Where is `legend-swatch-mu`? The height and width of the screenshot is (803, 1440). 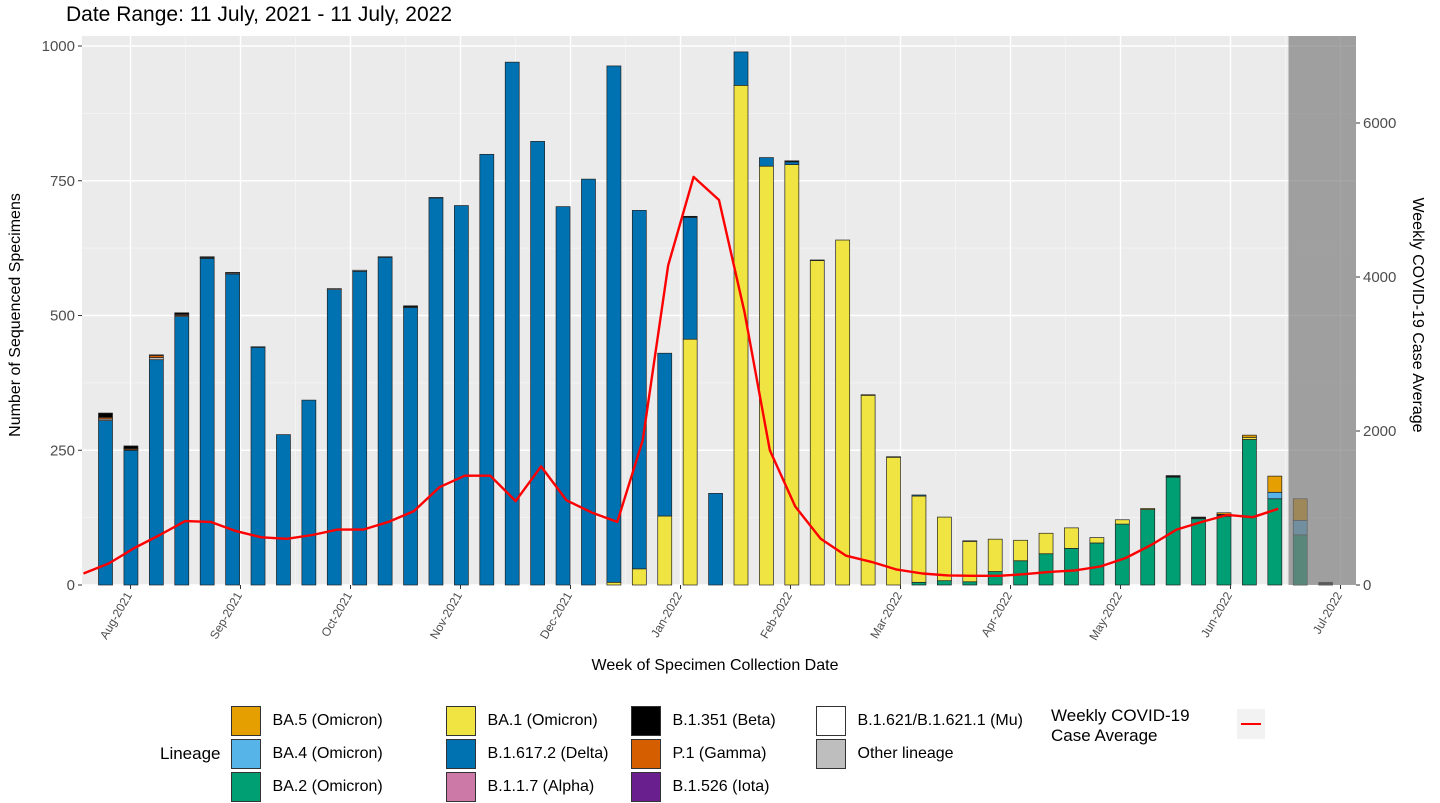 legend-swatch-mu is located at coordinates (830, 720).